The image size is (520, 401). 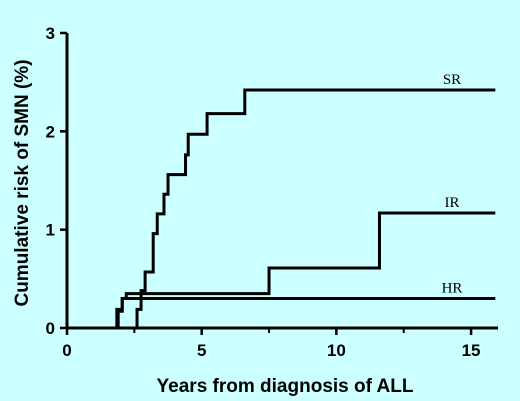 What do you see at coordinates (452, 203) in the screenshot?
I see `series-label-ir: IR` at bounding box center [452, 203].